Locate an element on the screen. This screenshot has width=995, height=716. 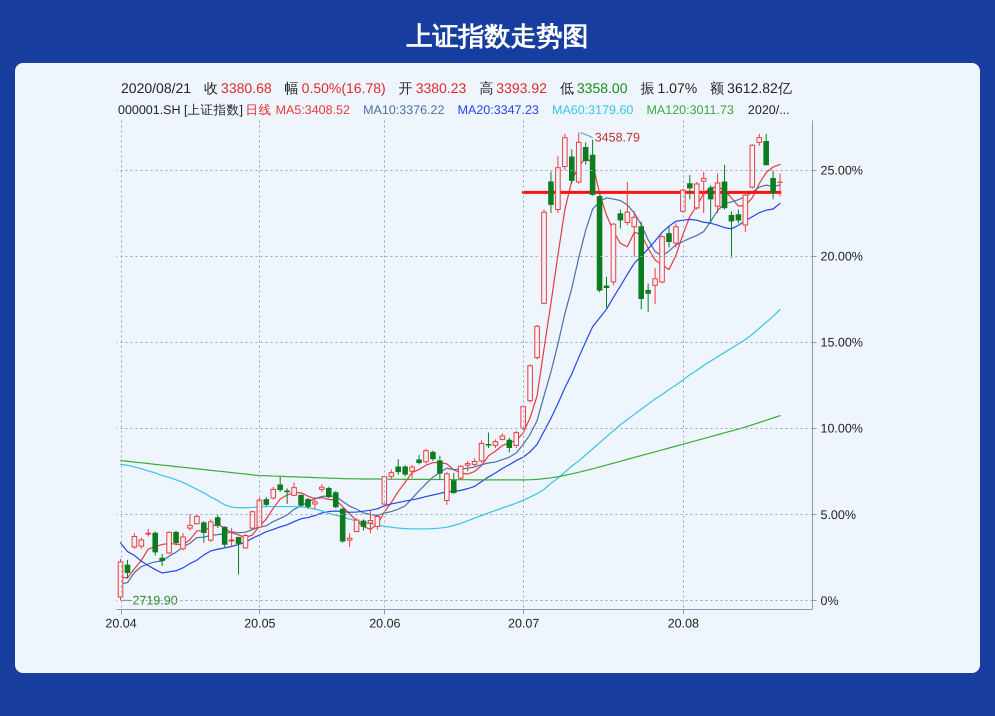
text: 开 3380.23 is located at coordinates (432, 88).